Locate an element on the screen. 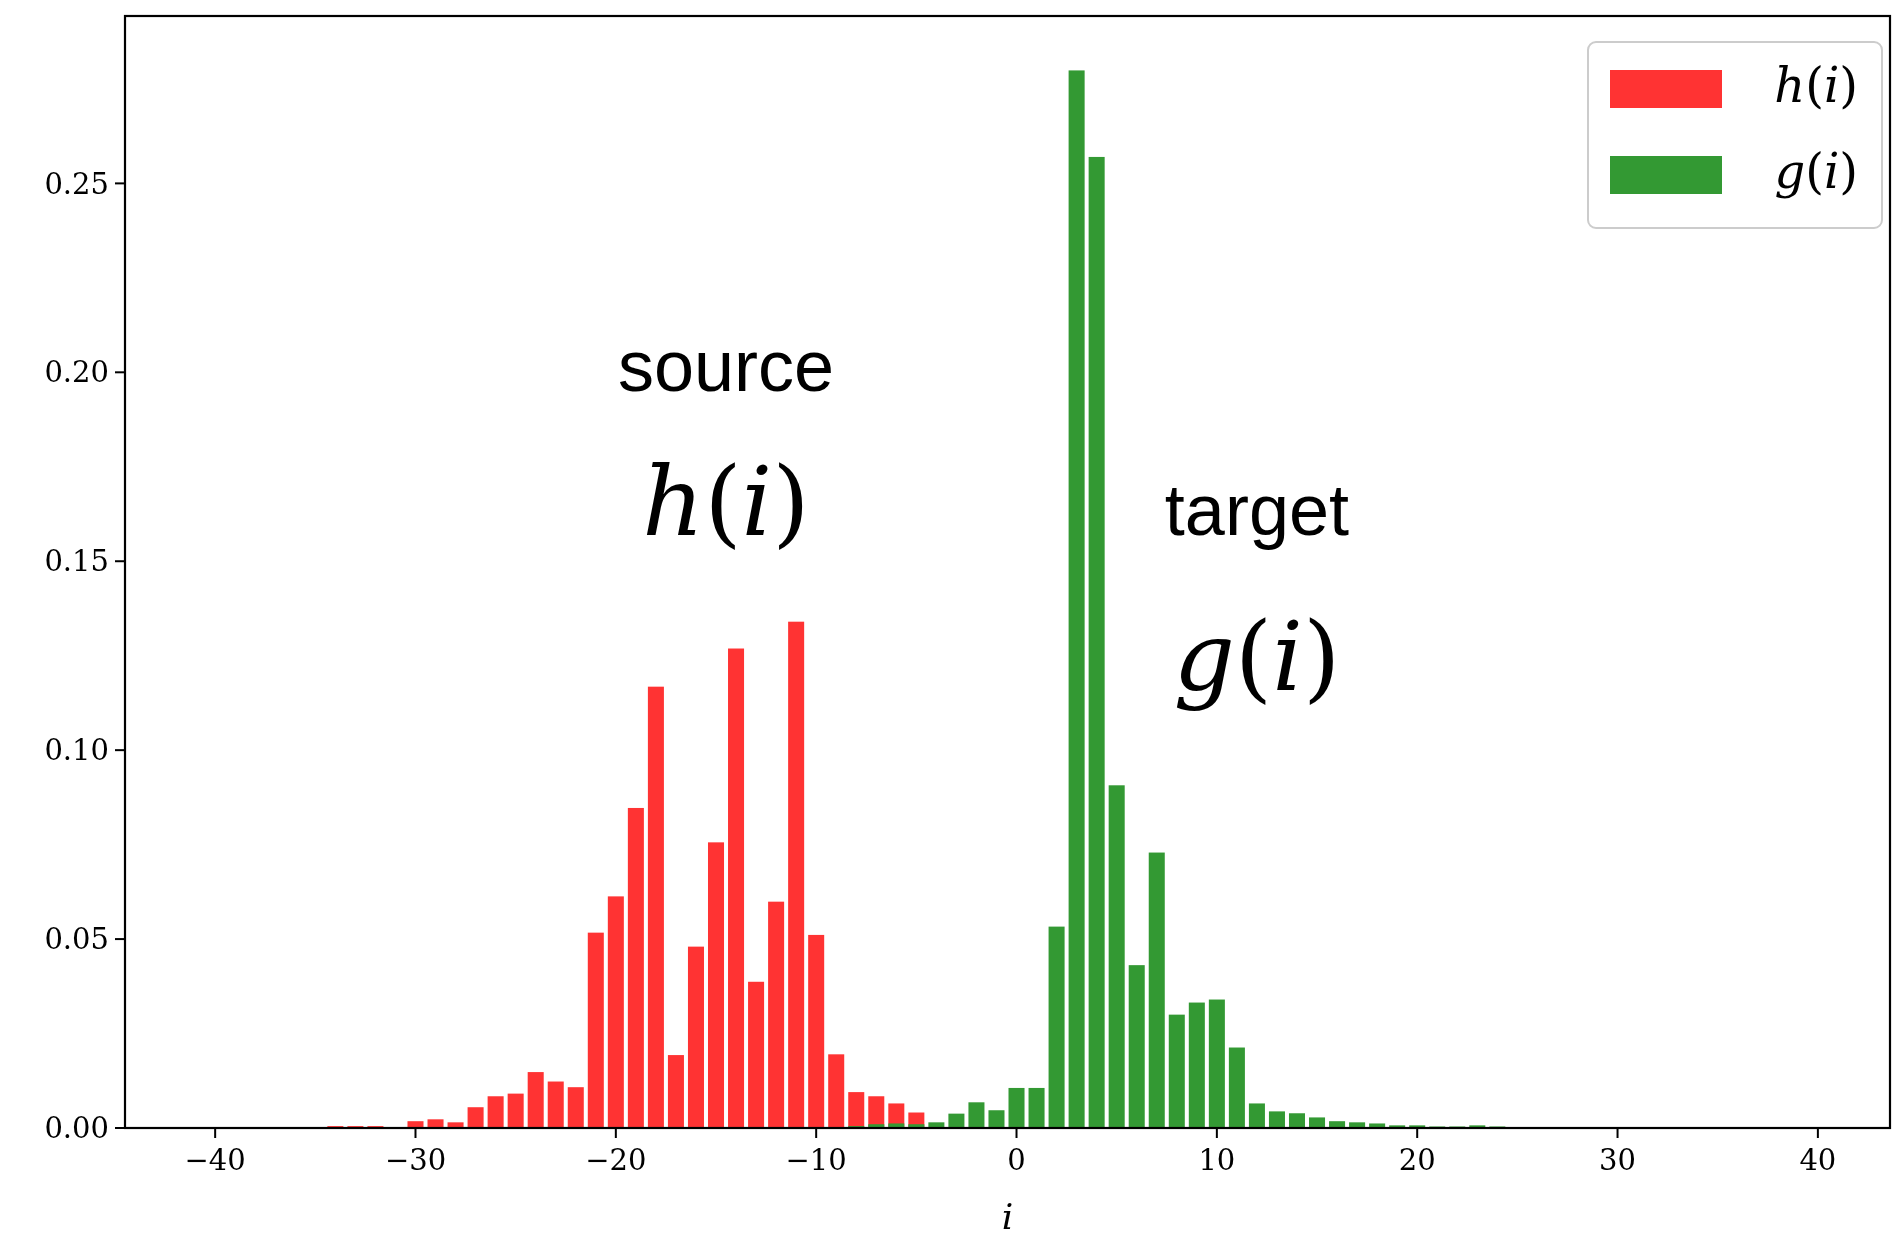 Image resolution: width=1902 pixels, height=1249 pixels. x-tick-label: −10 is located at coordinates (816, 1160).